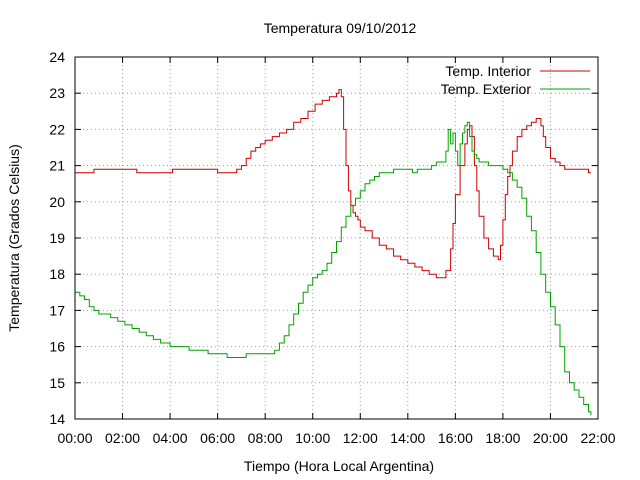  Describe the element at coordinates (57, 419) in the screenshot. I see `y-tick-label: 14` at that location.